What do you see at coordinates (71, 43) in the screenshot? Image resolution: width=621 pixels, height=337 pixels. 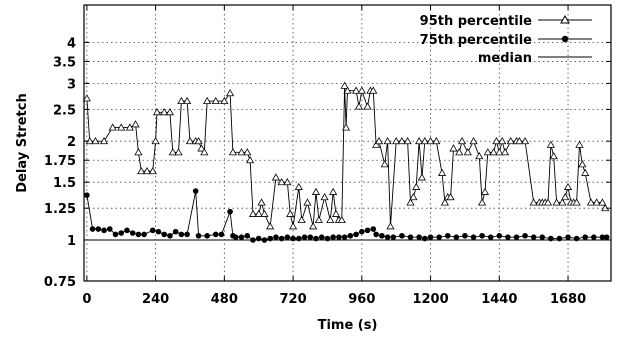 I see `y-tick-label: 4` at bounding box center [71, 43].